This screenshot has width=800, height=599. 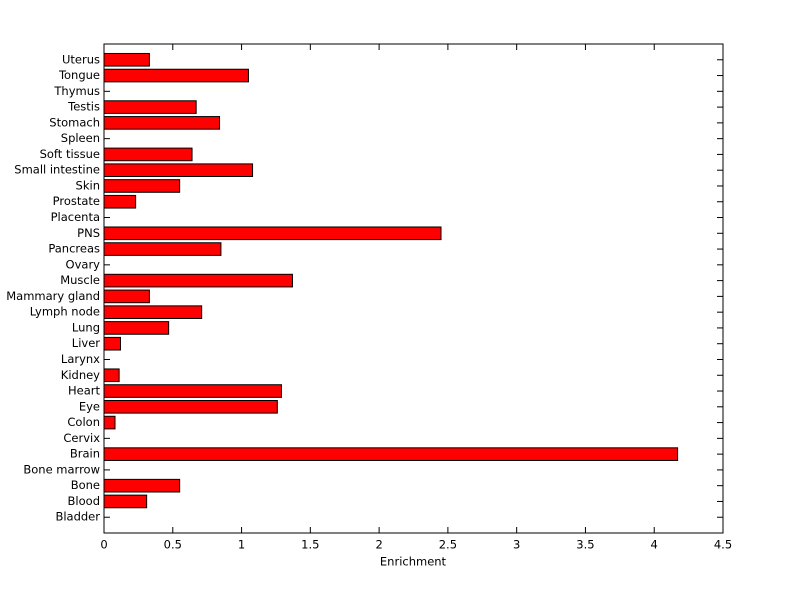 What do you see at coordinates (241, 545) in the screenshot?
I see `x-tick-label: 1` at bounding box center [241, 545].